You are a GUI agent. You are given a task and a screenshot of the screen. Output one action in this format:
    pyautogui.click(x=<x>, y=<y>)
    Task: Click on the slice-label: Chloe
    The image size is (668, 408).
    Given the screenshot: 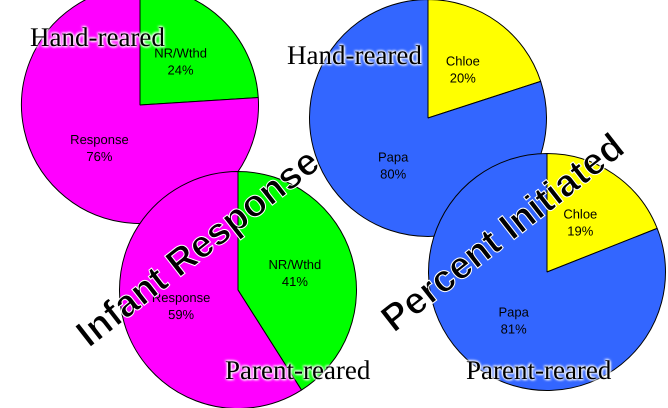 What is the action you would take?
    pyautogui.click(x=463, y=61)
    